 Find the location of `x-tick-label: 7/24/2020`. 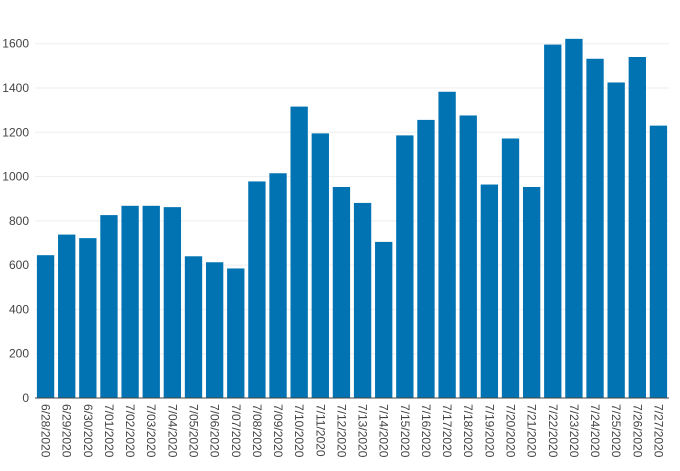

x-tick-label: 7/24/2020 is located at coordinates (595, 431).